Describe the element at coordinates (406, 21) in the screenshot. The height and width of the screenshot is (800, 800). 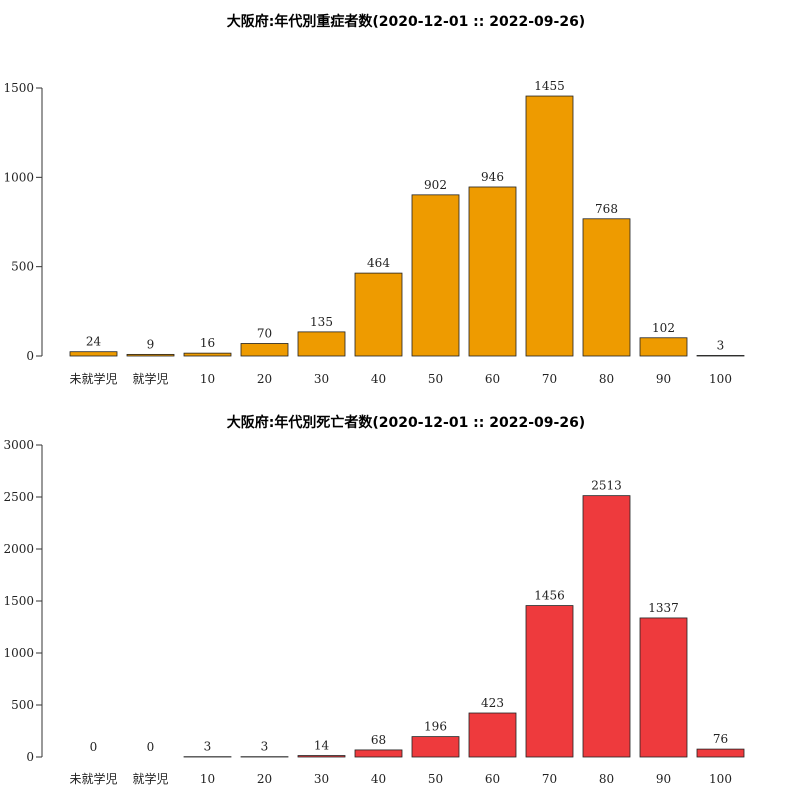
I see `chart-title: 大阪府:年代別重症者数(2020-12-01 :: 2022-09-26)` at that location.